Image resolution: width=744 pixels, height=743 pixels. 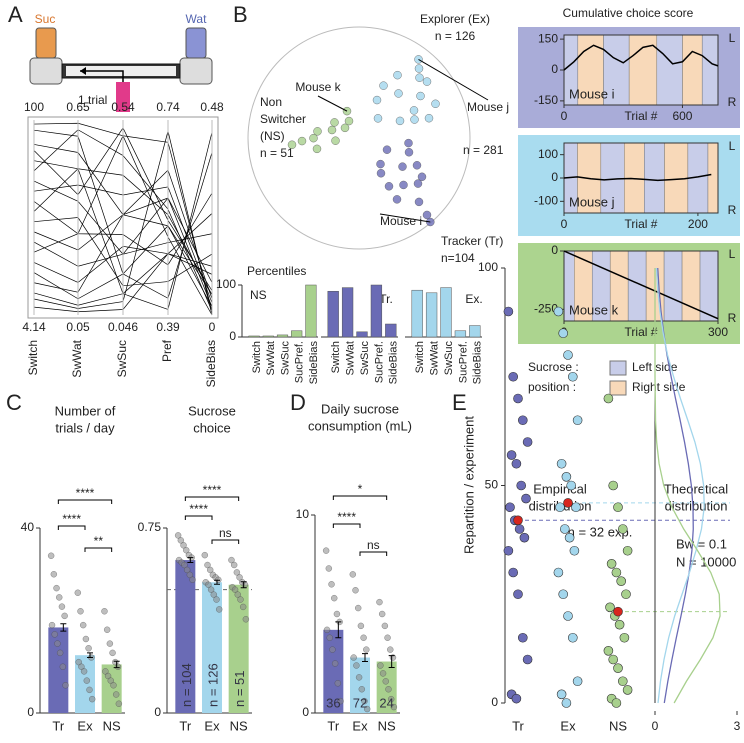 What do you see at coordinates (46, 71) in the screenshot?
I see `sucrose-cage` at bounding box center [46, 71].